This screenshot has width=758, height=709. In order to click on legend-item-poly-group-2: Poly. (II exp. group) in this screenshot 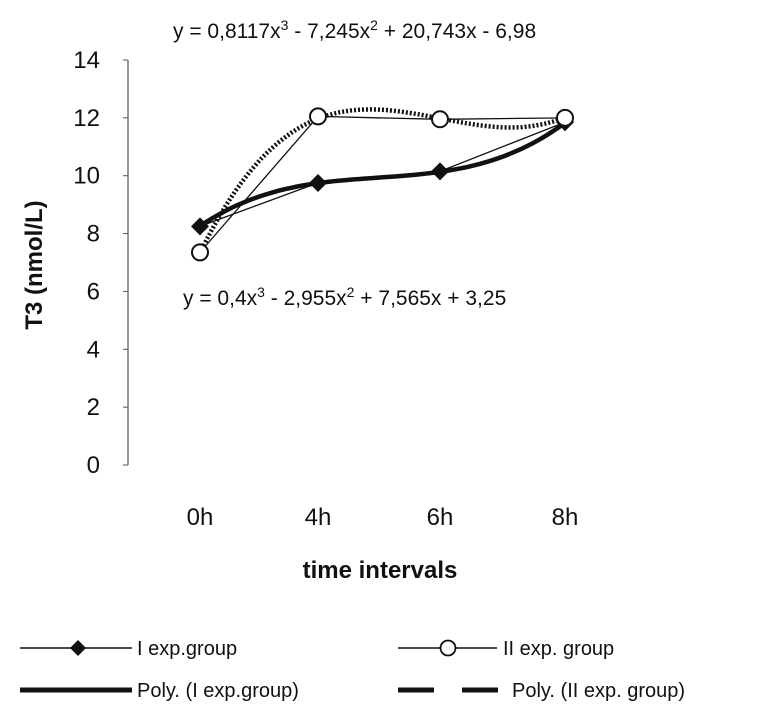, I will do `click(541, 691)`.